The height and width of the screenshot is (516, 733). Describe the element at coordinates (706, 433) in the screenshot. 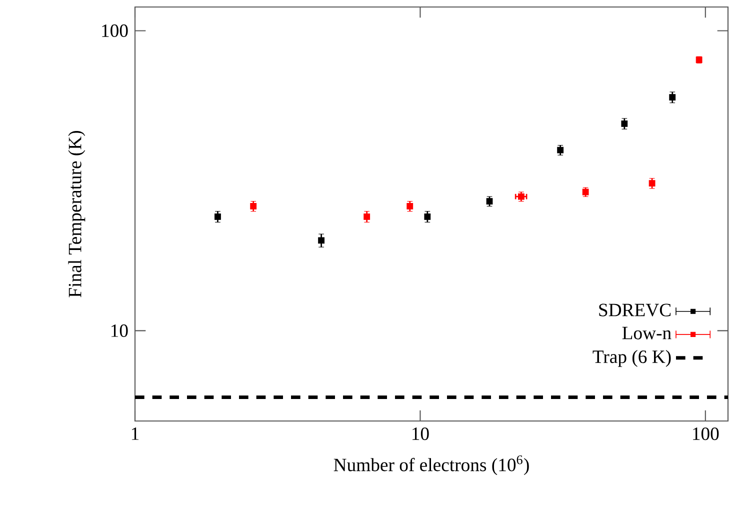

I see `x-tick-label: 100` at that location.